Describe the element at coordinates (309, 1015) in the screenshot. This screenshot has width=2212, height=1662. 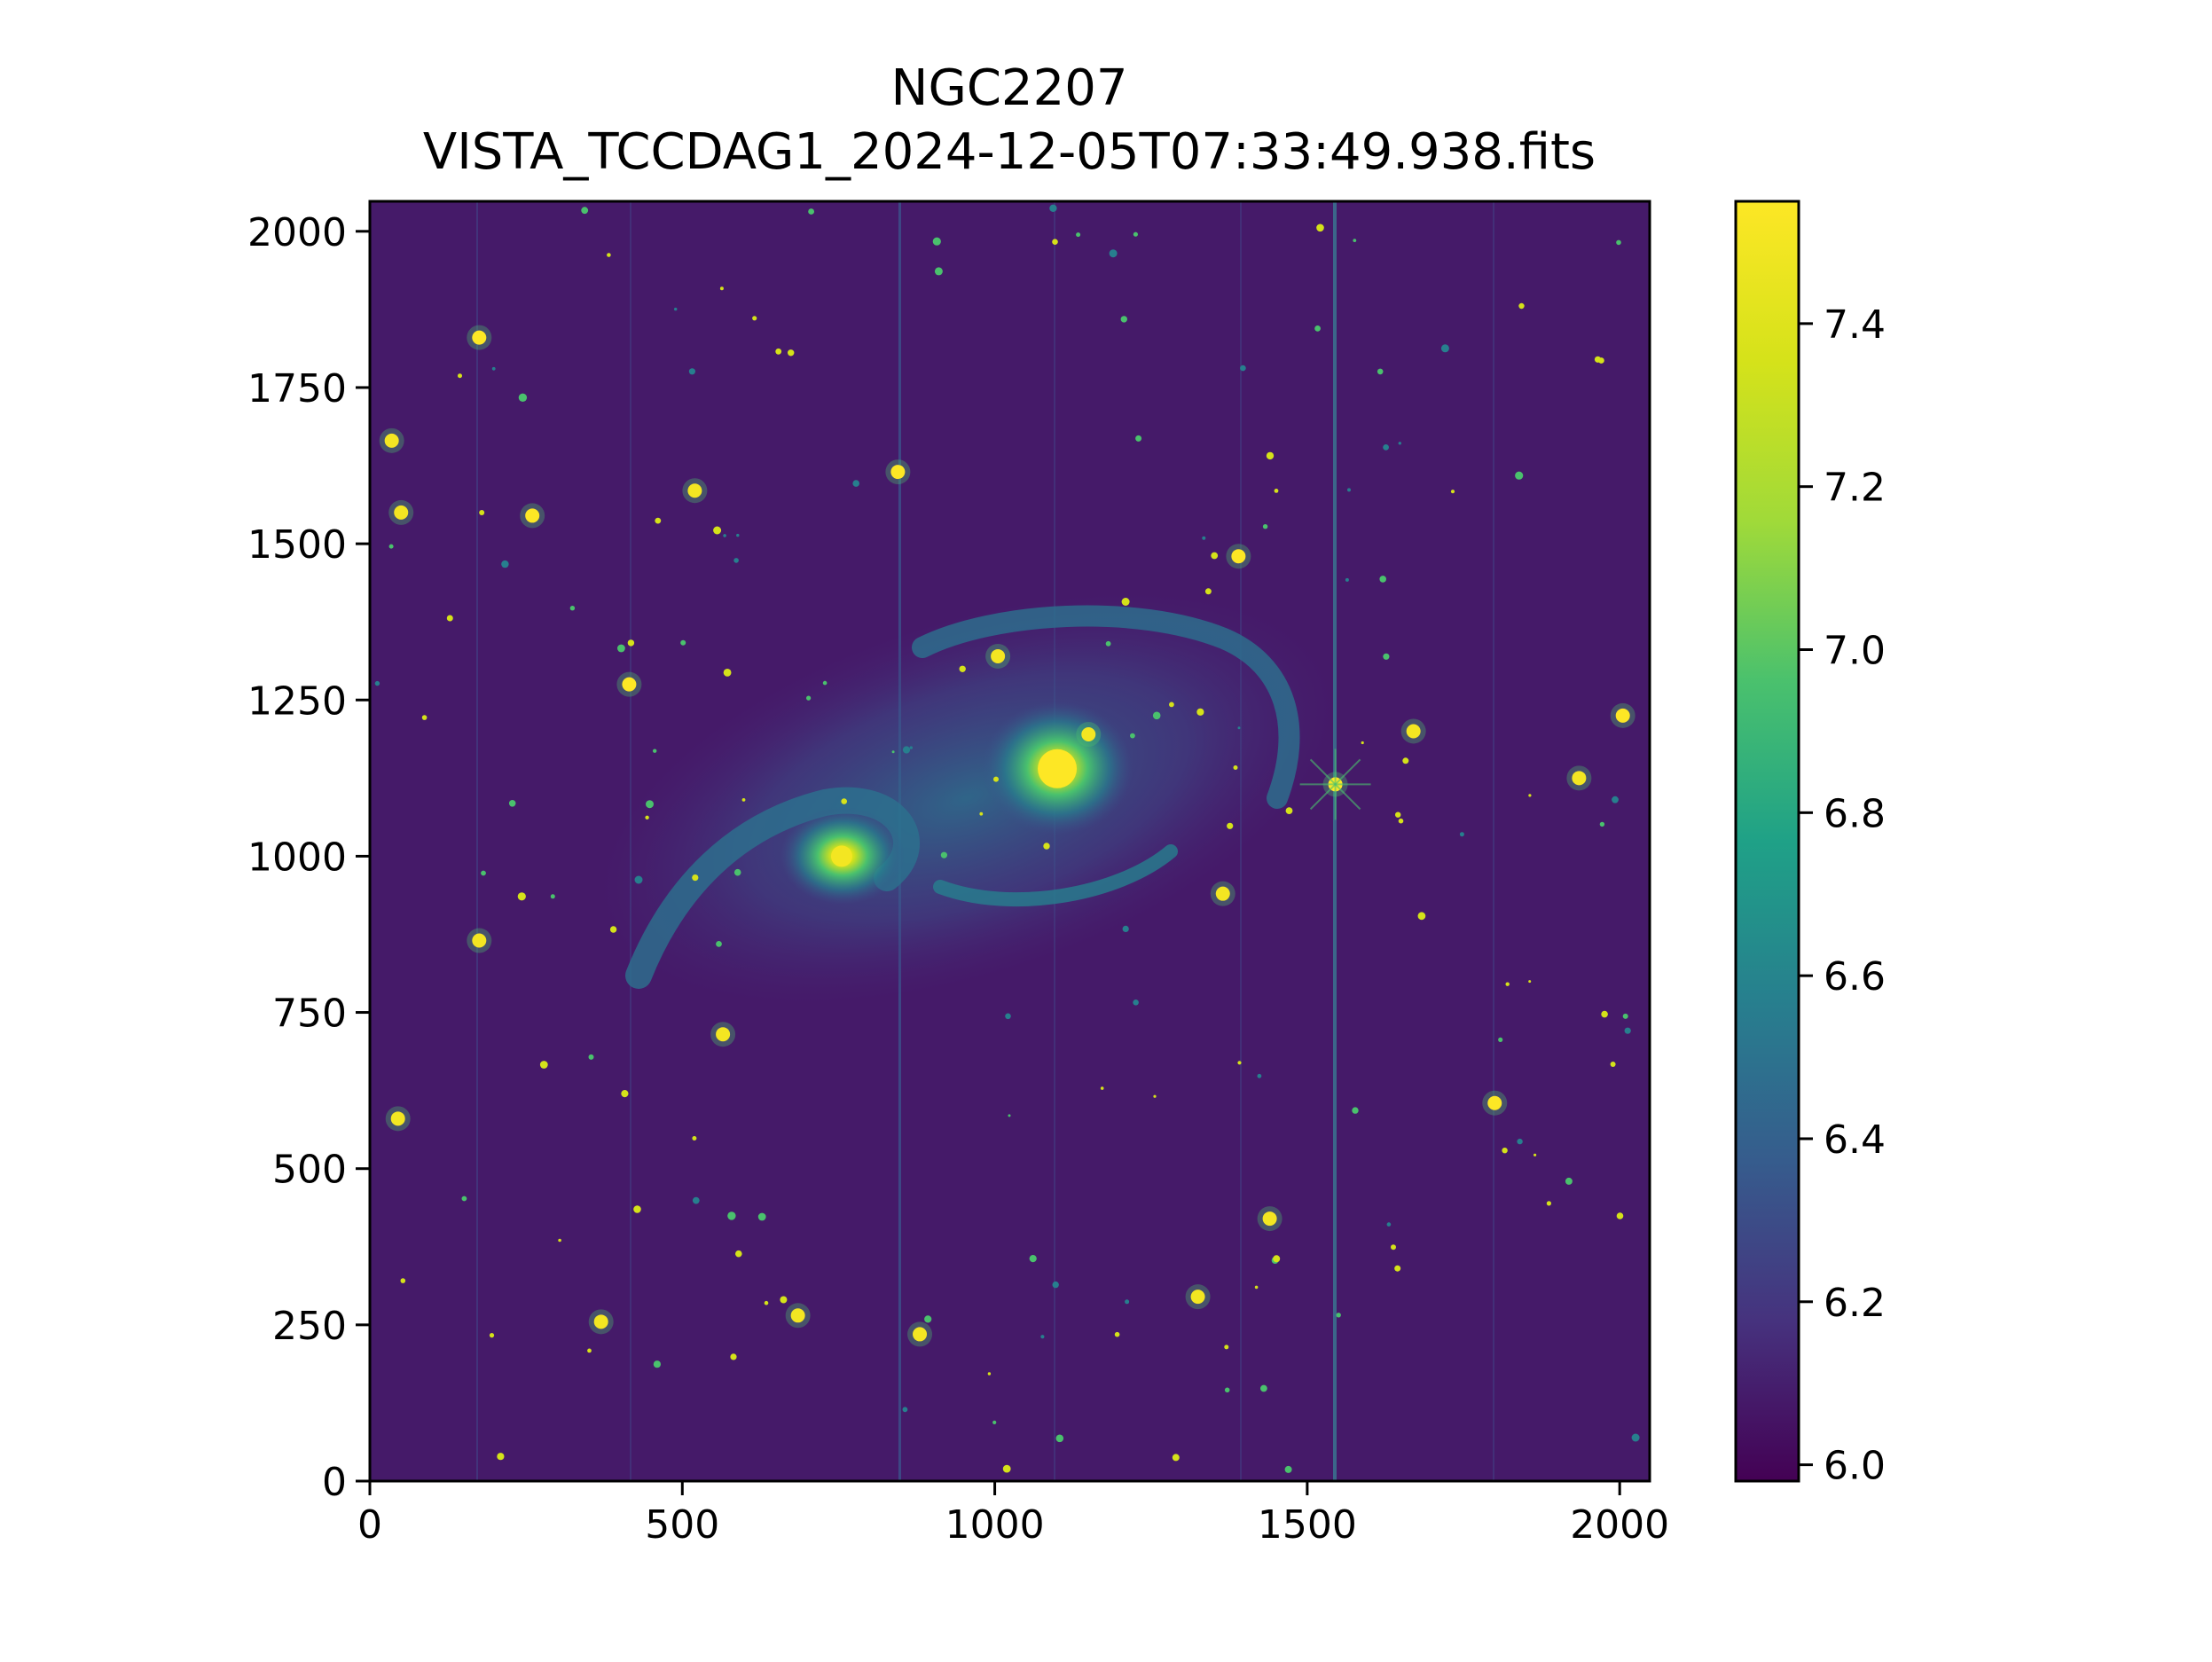
I see `y-tick-label: 750` at that location.